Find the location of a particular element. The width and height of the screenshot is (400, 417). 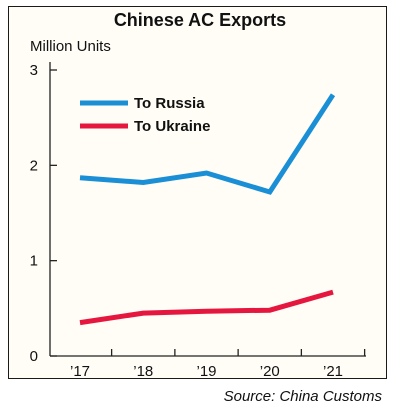

x-tick-label: ’20 is located at coordinates (270, 371).